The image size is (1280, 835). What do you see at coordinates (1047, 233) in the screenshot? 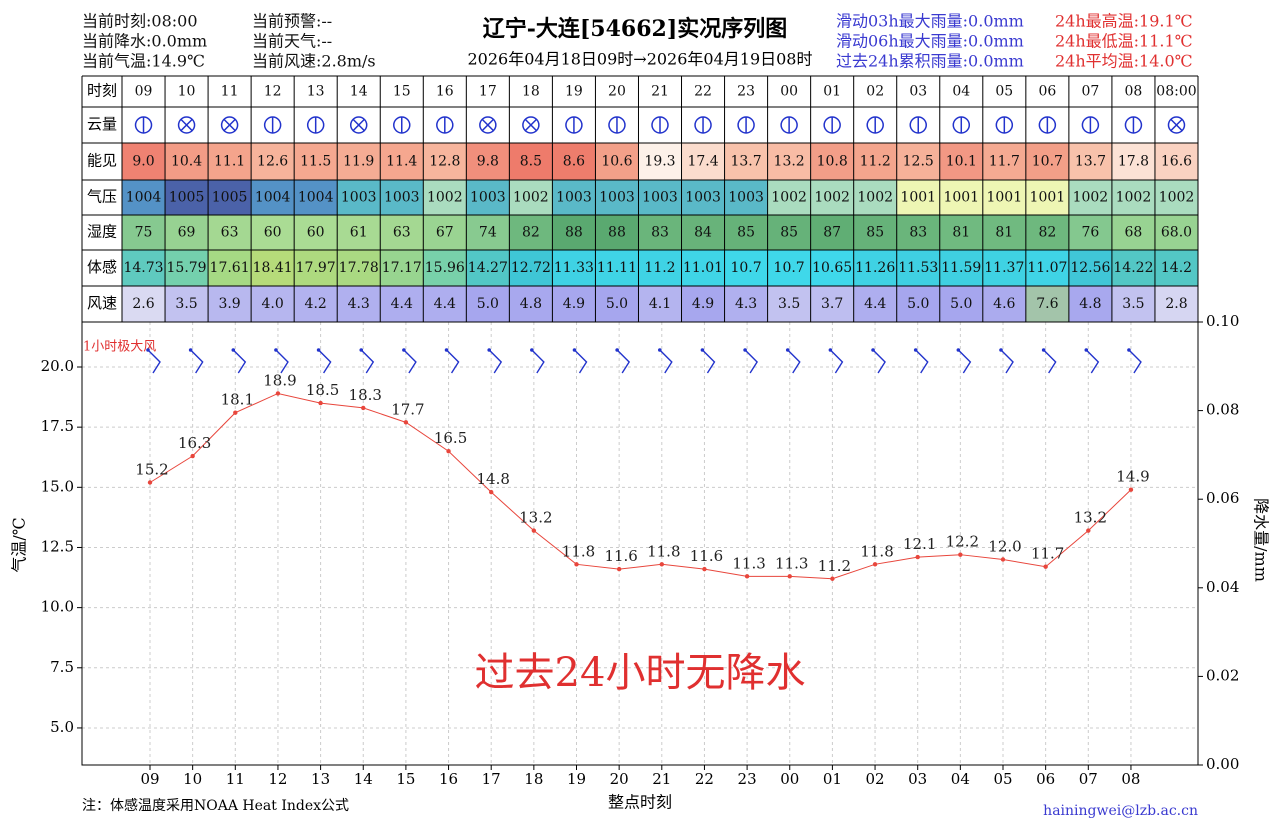
I see `cell: 82` at bounding box center [1047, 233].